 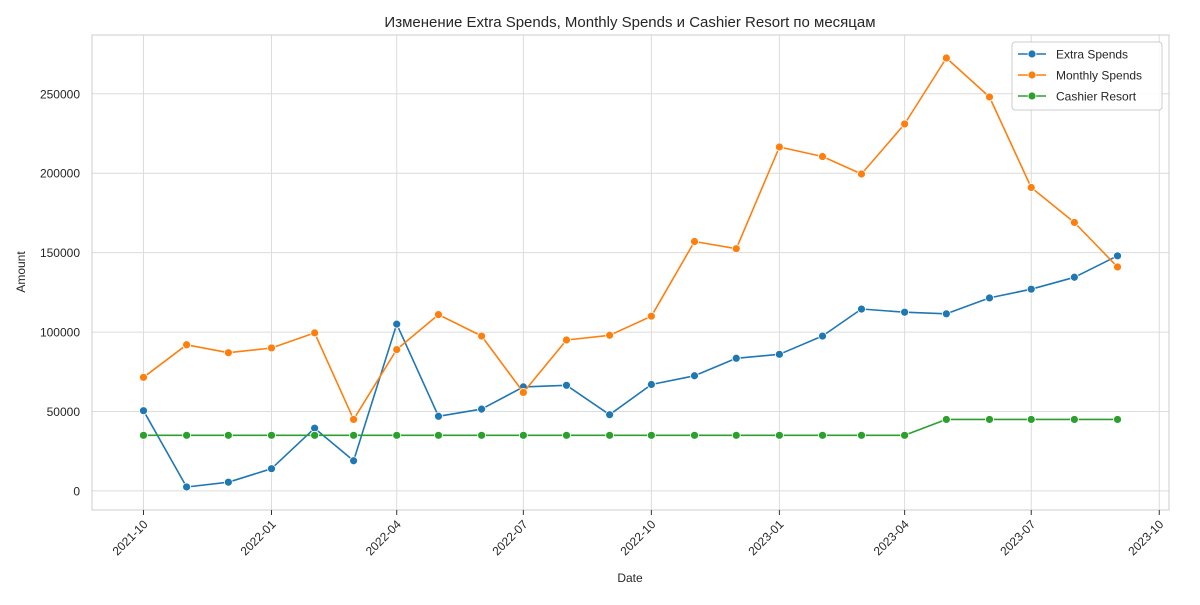 I want to click on y-tick-label: 50000, so click(x=64, y=412).